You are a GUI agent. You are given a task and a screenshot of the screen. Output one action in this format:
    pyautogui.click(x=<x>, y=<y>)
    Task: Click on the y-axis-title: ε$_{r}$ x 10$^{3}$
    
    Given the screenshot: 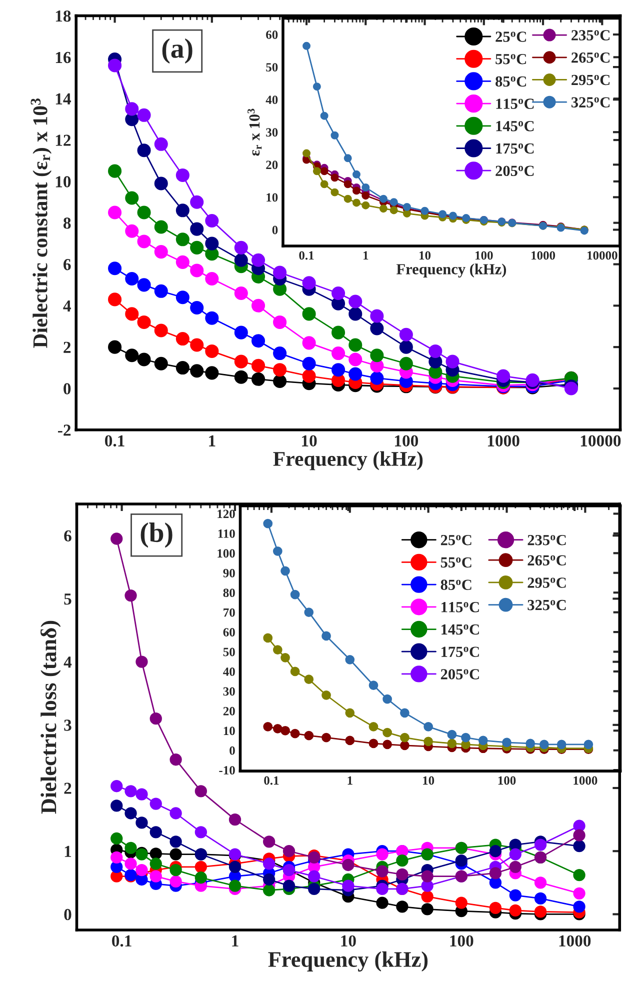 What is the action you would take?
    pyautogui.click(x=255, y=132)
    